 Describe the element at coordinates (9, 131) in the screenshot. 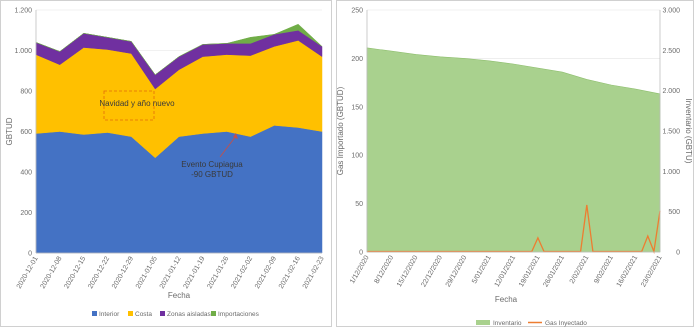

I see `left-y-axis-label: GBTUD` at that location.